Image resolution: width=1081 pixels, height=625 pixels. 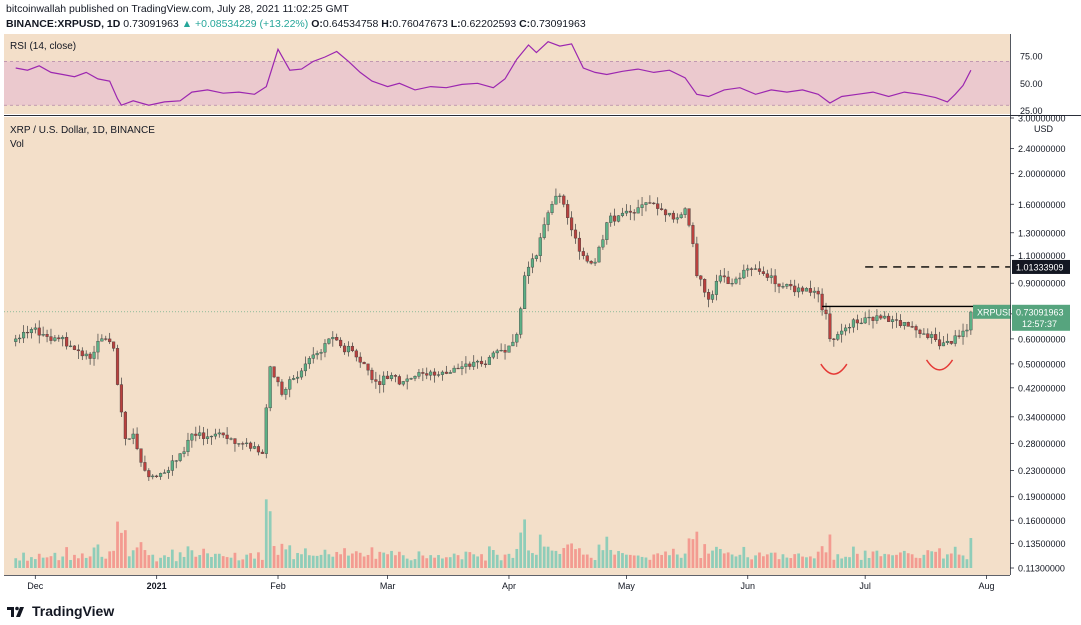 I want to click on rsi-axis: 75.00 50.00 25.00, so click(x=1031, y=83).